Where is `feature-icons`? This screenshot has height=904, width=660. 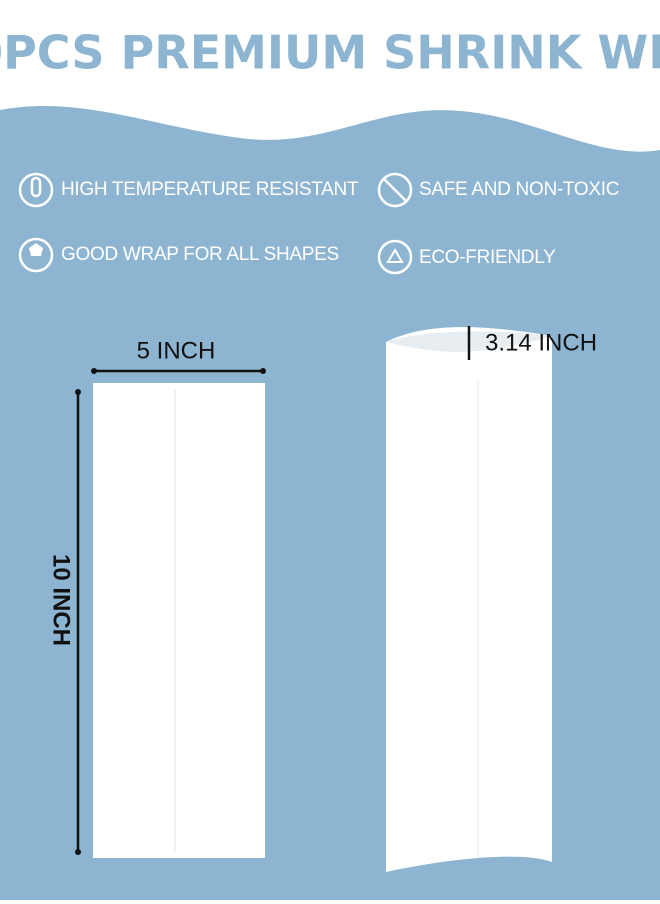
feature-icons is located at coordinates (215, 223).